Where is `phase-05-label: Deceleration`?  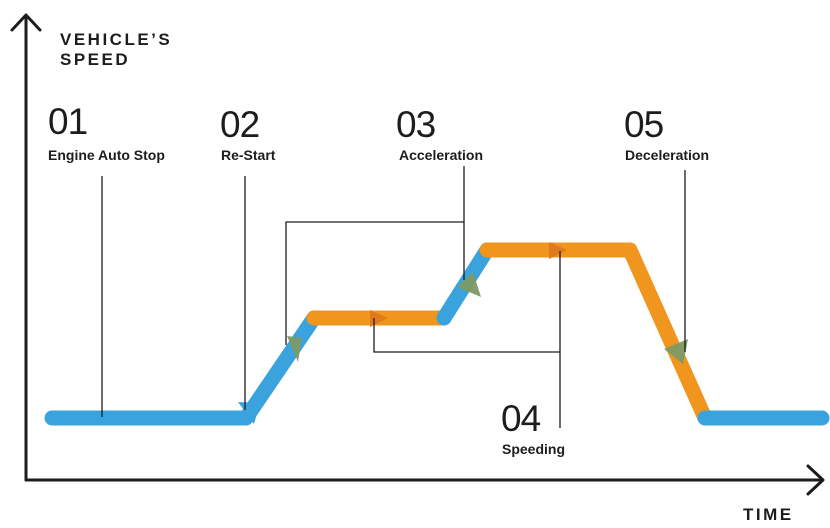
phase-05-label: Deceleration is located at coordinates (667, 155).